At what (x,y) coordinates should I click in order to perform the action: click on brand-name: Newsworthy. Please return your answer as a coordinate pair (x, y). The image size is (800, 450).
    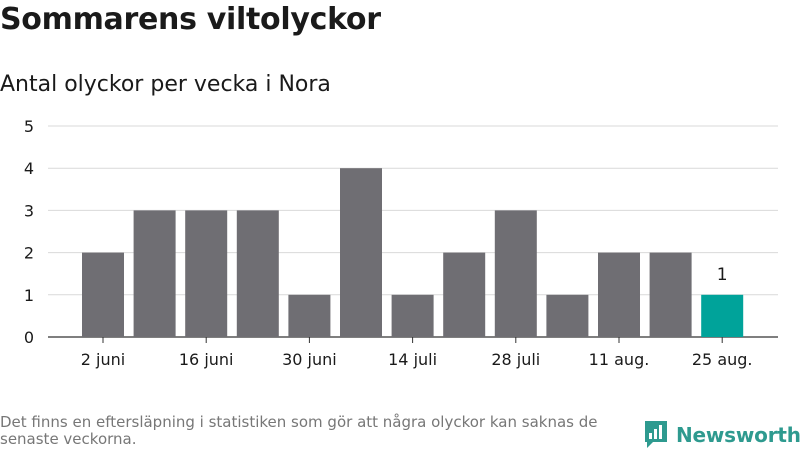
    Looking at the image, I should click on (738, 435).